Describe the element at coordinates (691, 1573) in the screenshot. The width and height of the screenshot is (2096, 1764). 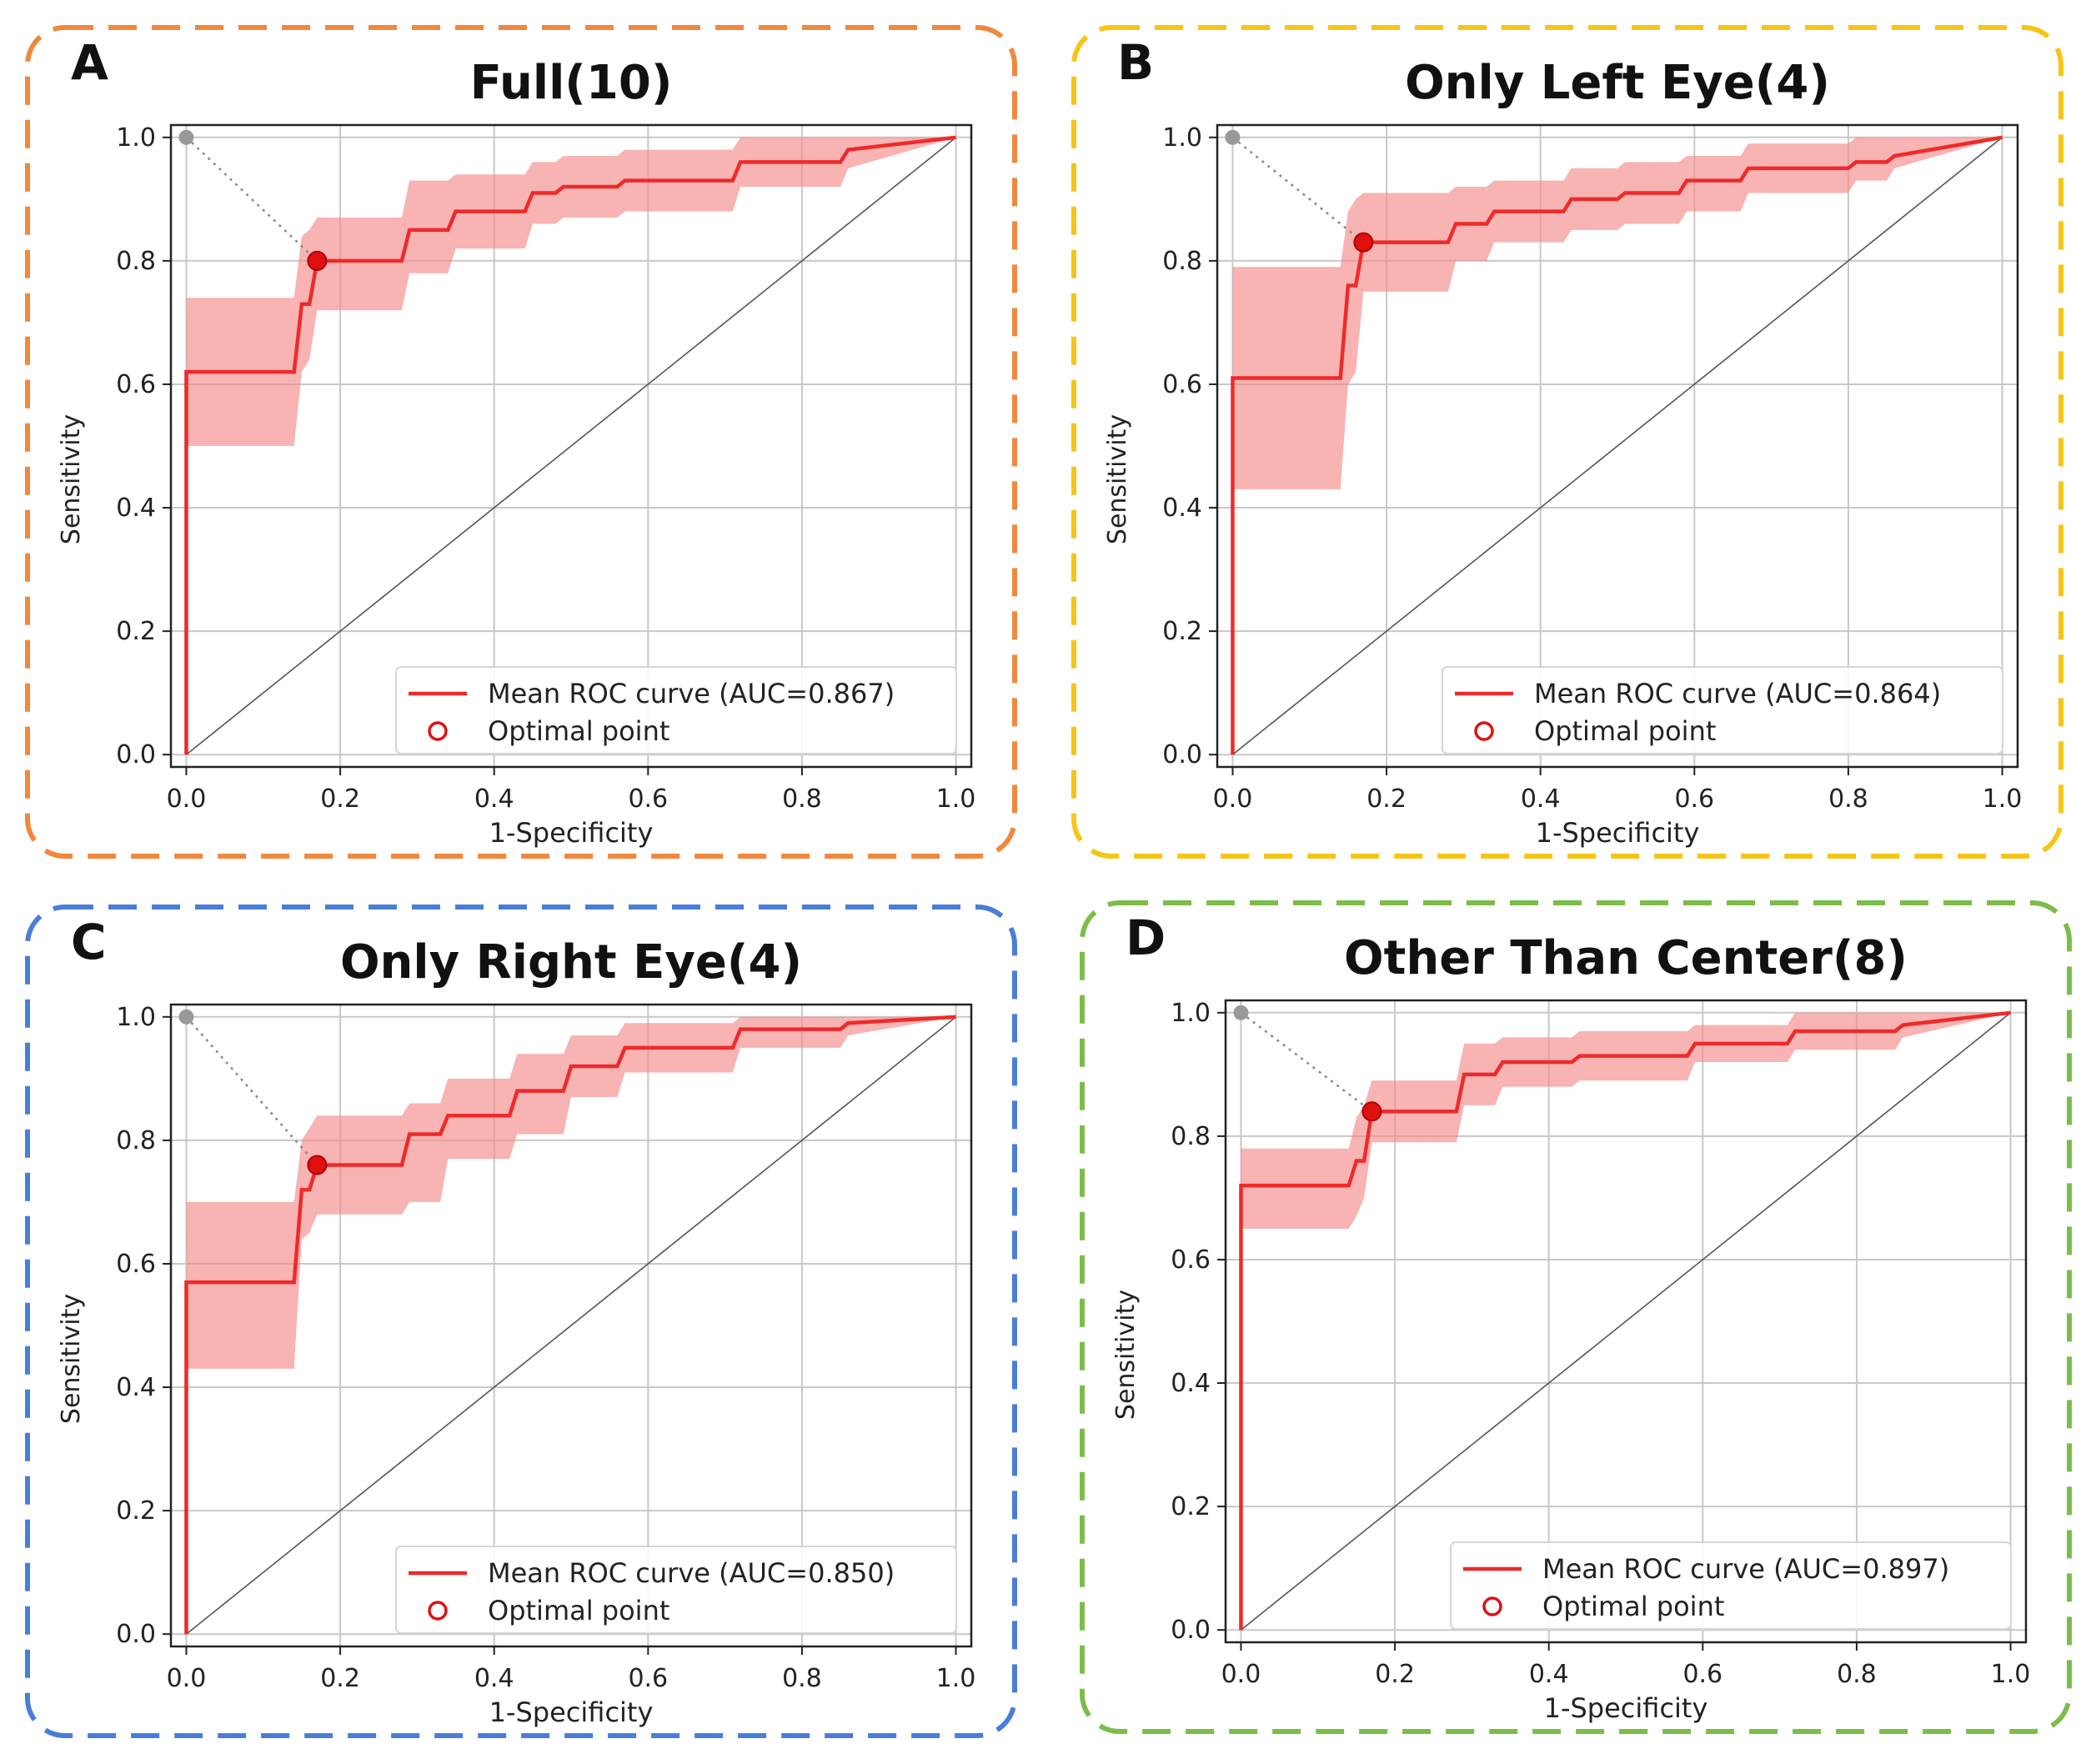
I see `legend-entry-roc: Mean ROC curve (AUC=0.850)` at that location.